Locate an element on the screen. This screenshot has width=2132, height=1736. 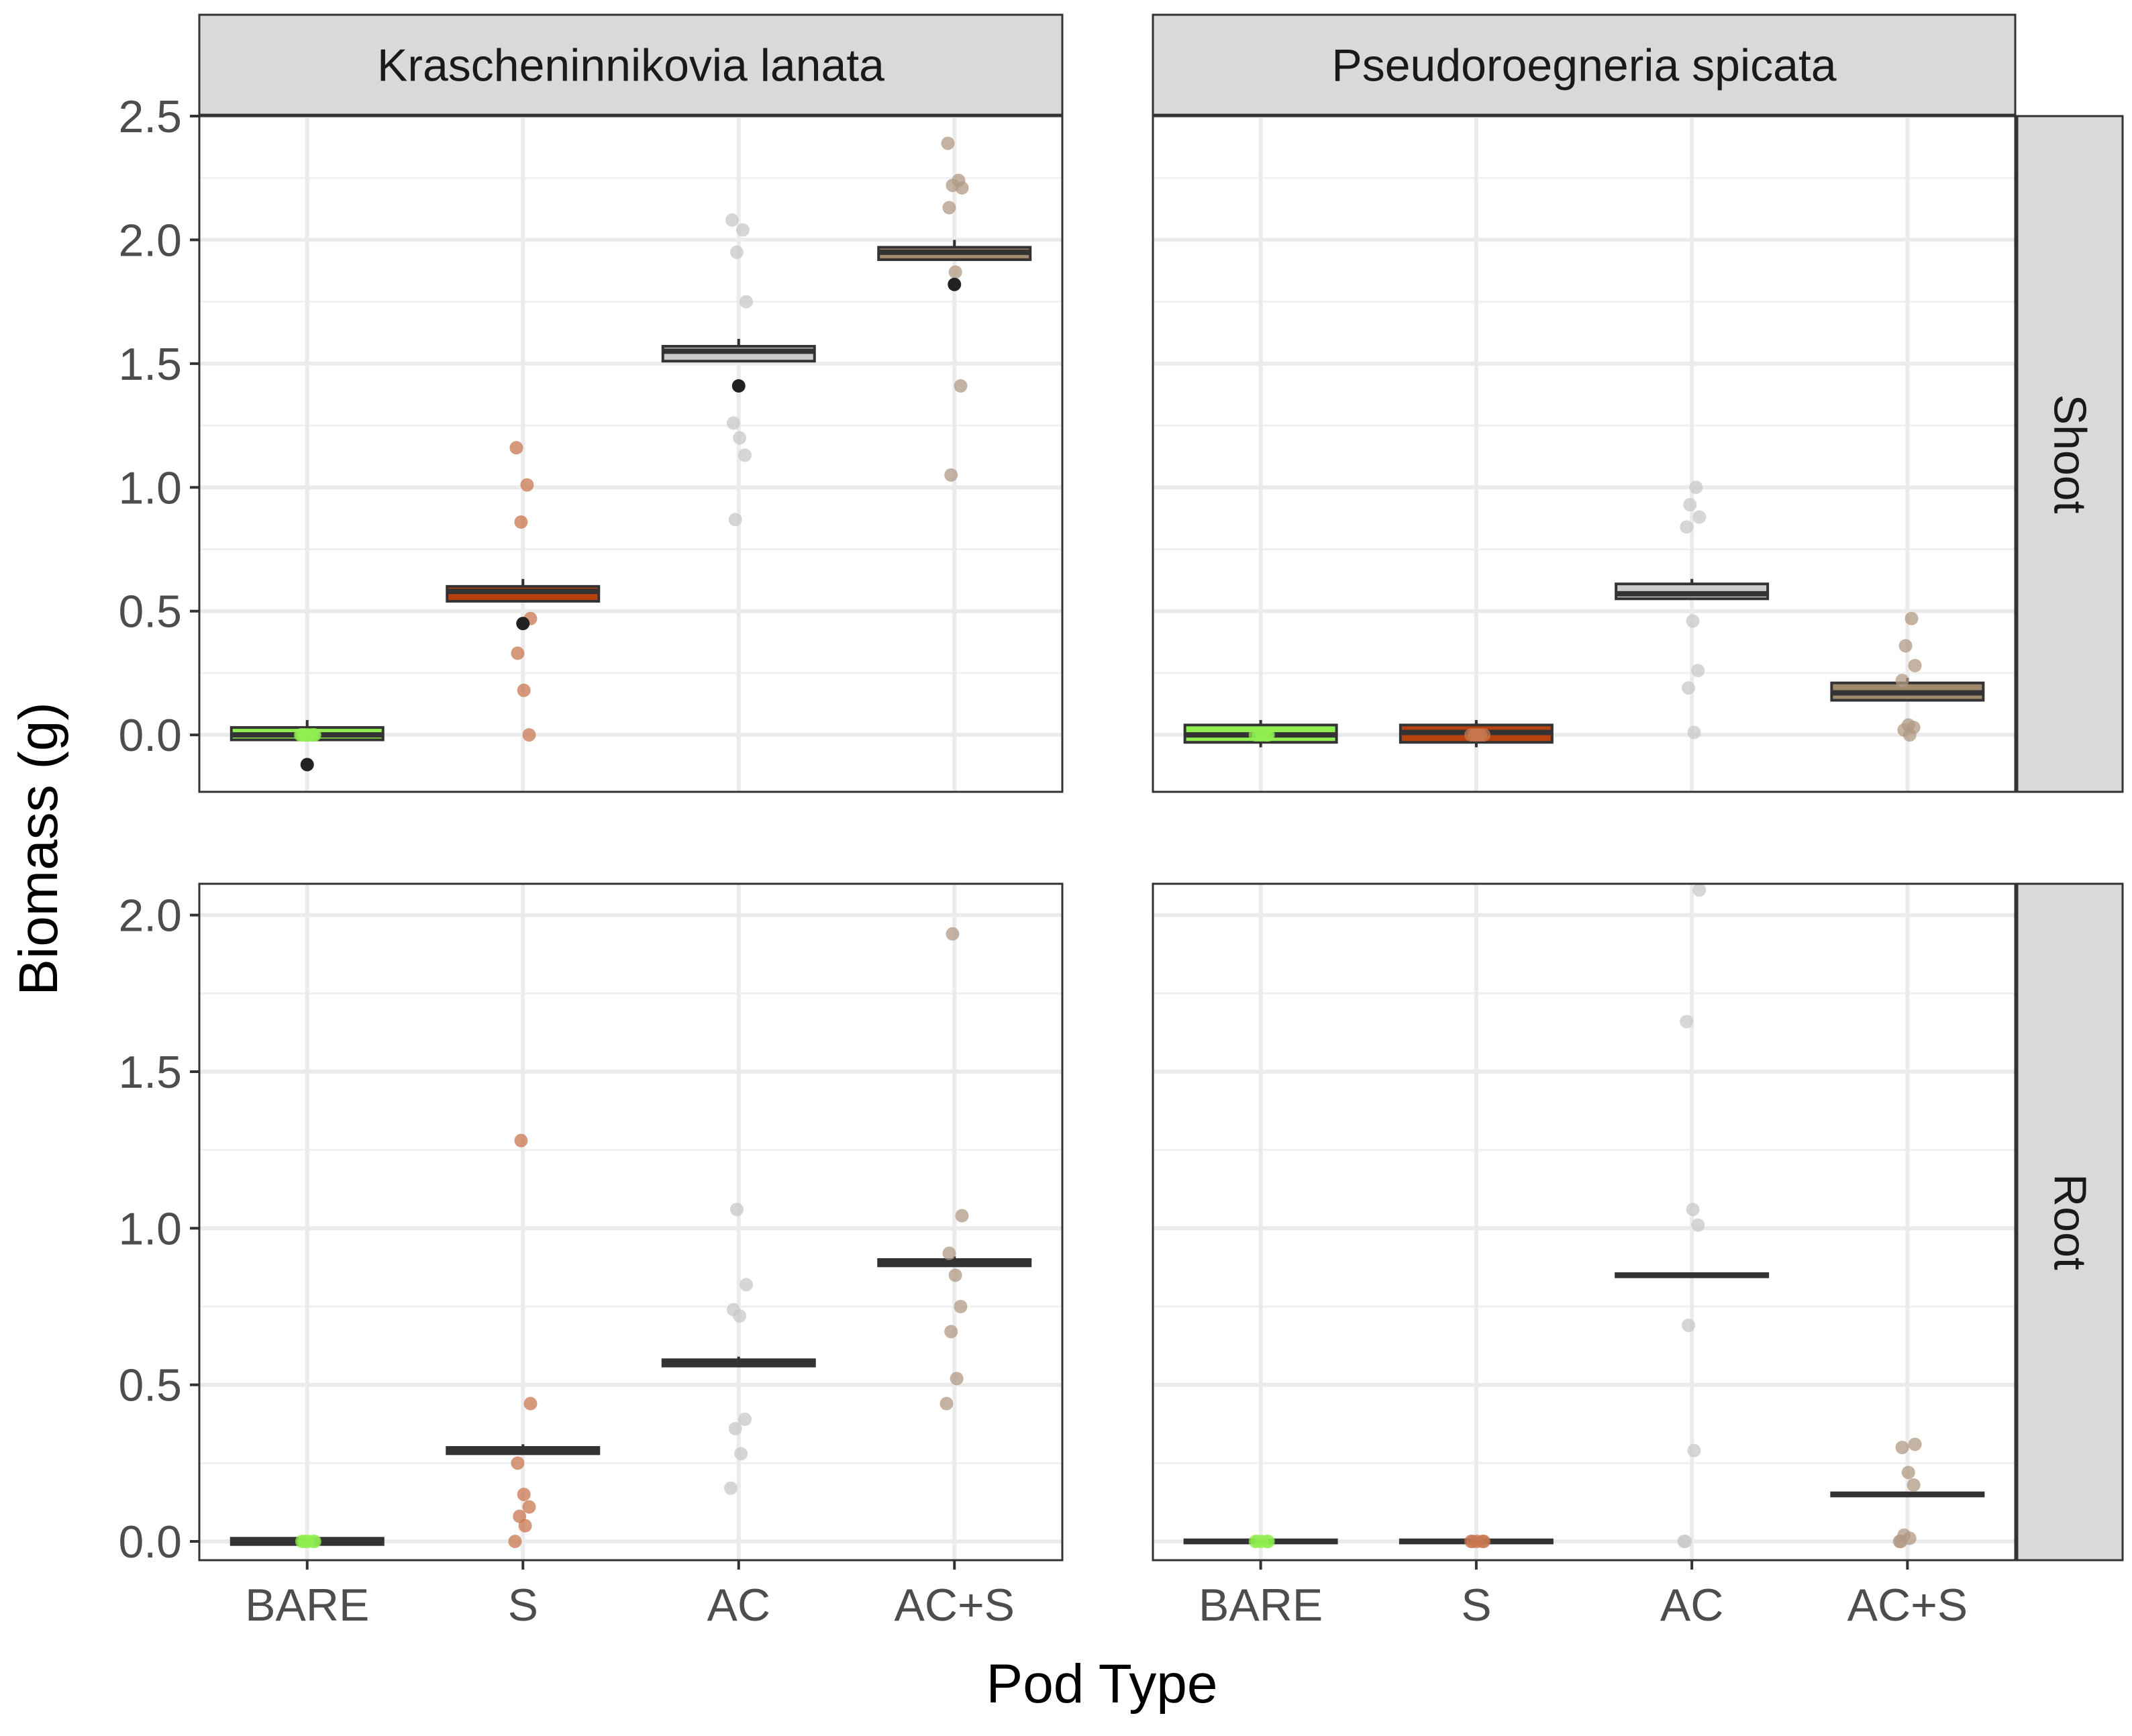
strip-root: Root is located at coordinates (2070, 1222).